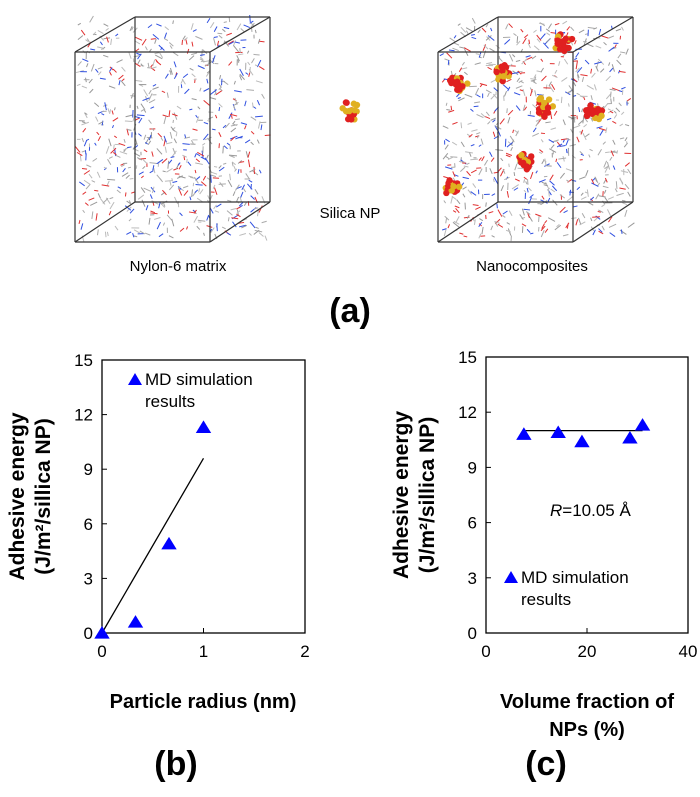  I want to click on chart-b-data-point, so click(169, 543).